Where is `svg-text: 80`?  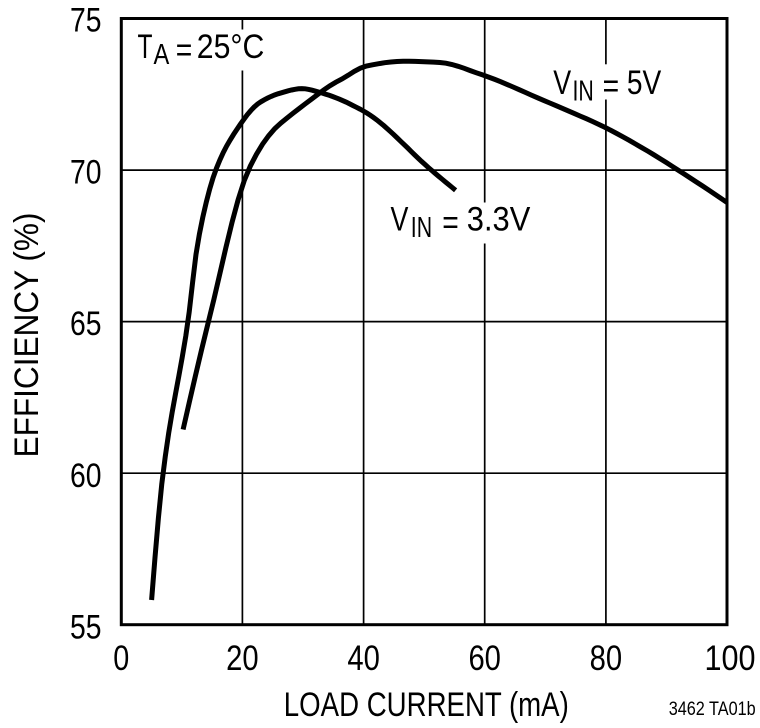 svg-text: 80 is located at coordinates (606, 658).